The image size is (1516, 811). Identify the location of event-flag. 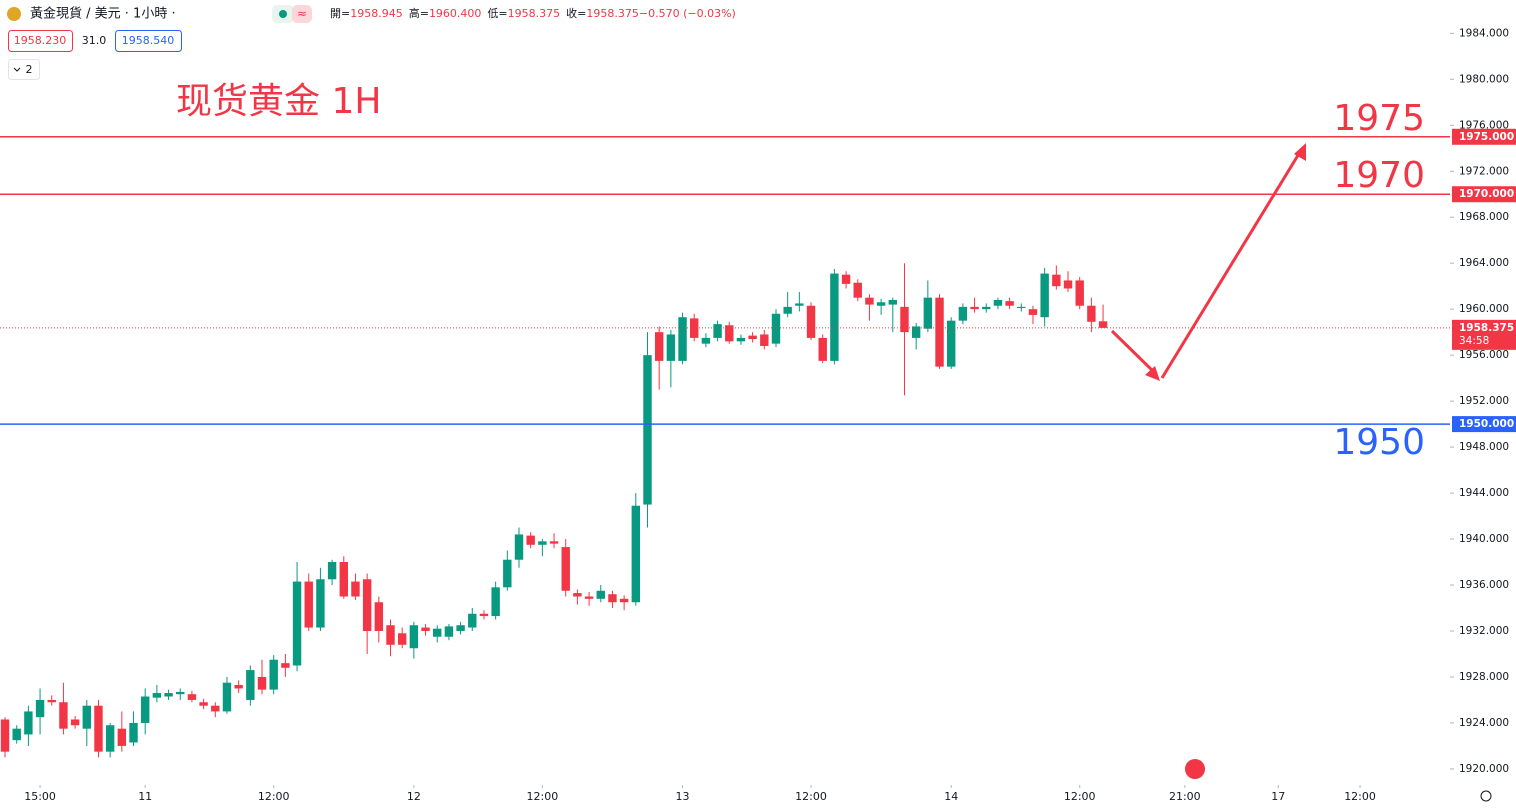
(1195, 769).